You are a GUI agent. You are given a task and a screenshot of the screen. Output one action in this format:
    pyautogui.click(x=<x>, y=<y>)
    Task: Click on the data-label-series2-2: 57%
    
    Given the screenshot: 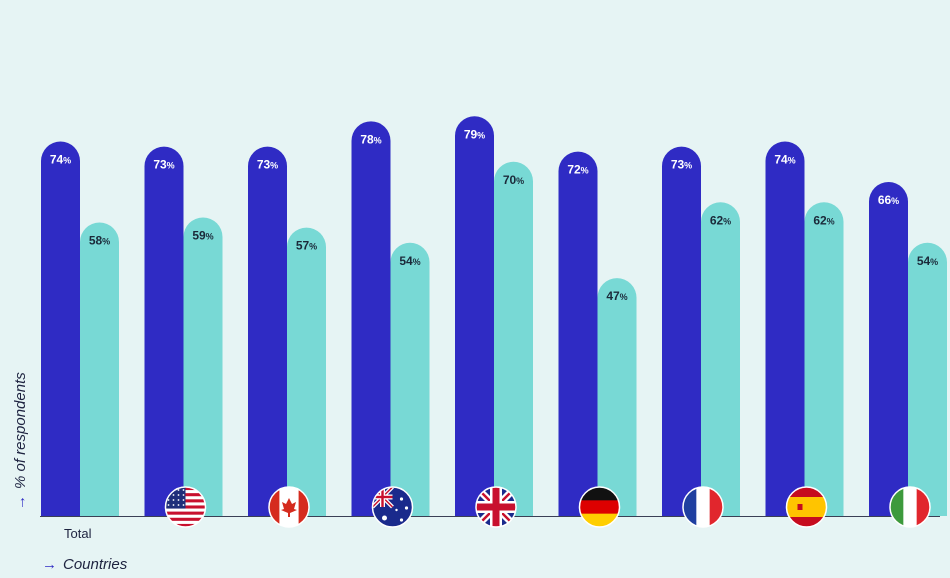 What is the action you would take?
    pyautogui.click(x=306, y=246)
    